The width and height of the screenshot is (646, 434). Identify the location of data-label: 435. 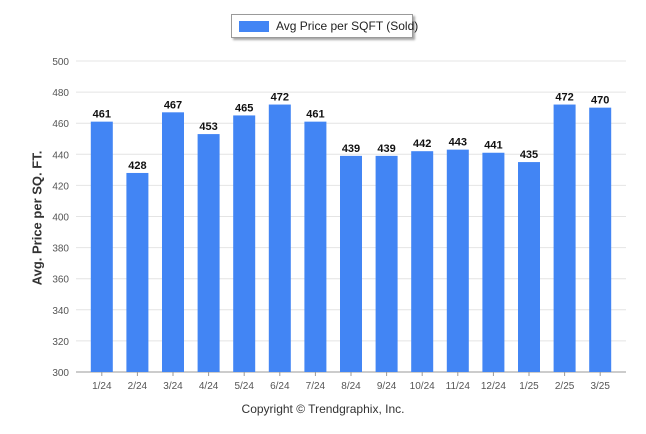
(529, 155).